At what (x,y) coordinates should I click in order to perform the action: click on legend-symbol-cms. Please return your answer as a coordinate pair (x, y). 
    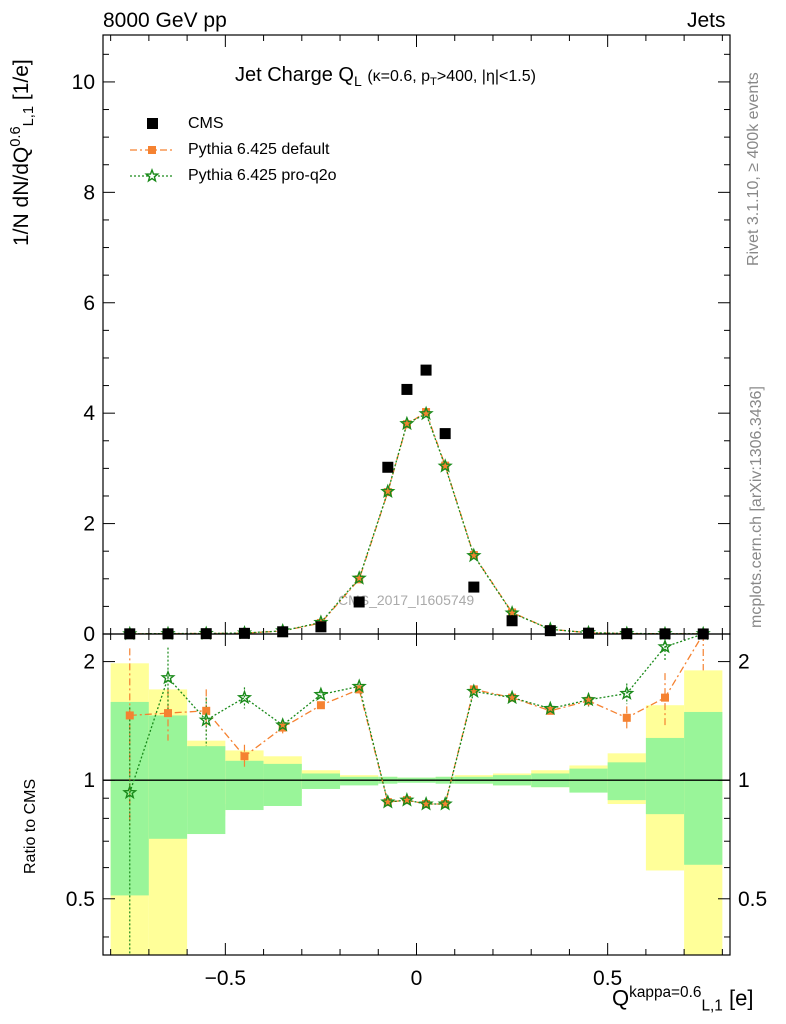
    Looking at the image, I should click on (152, 123).